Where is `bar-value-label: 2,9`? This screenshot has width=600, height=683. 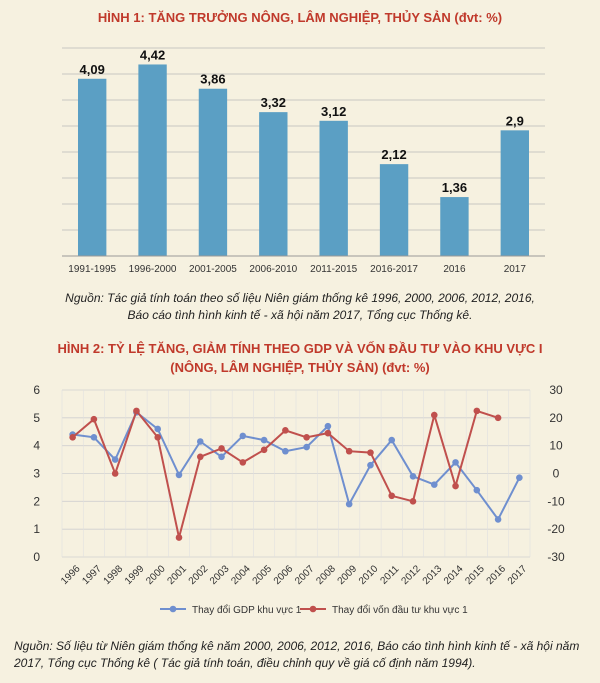
bar-value-label: 2,9 is located at coordinates (515, 120).